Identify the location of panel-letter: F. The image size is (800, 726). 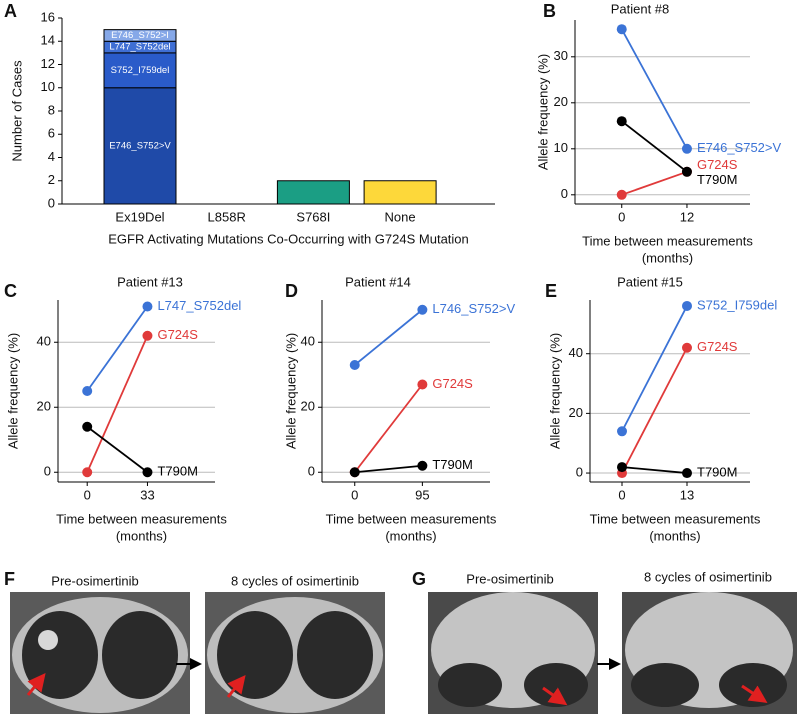
(9, 579).